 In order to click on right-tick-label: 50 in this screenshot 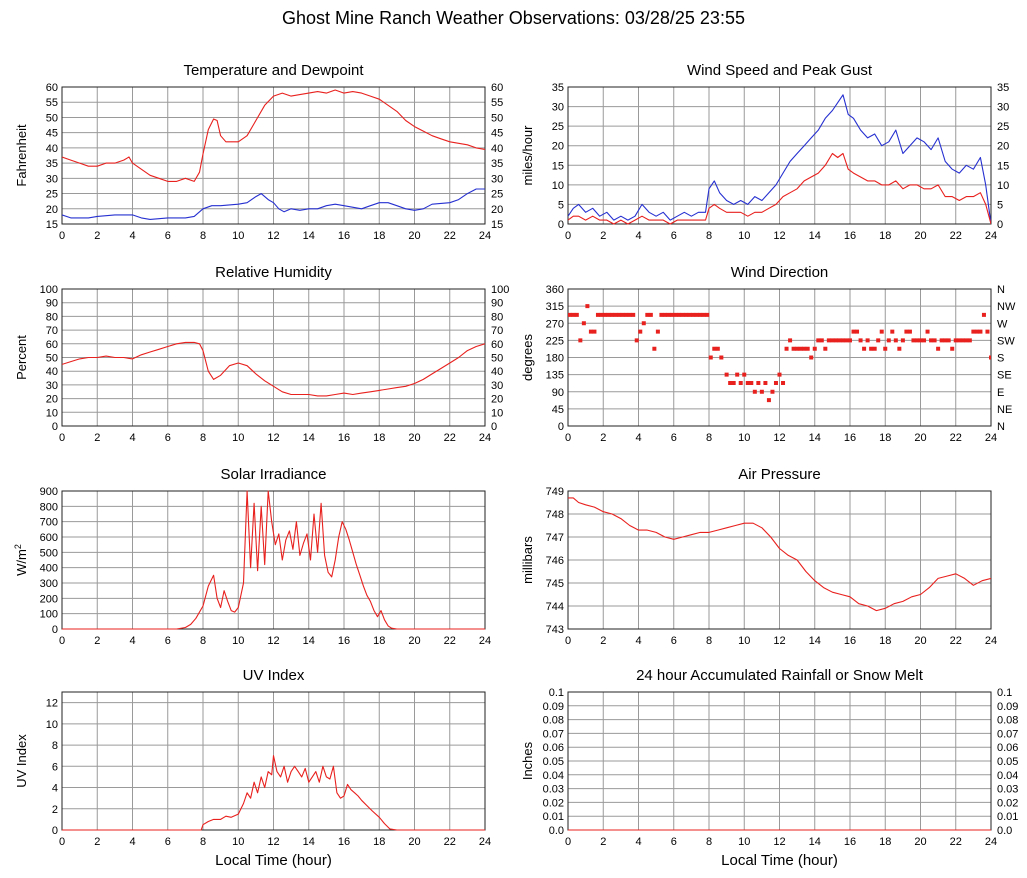, I will do `click(497, 359)`.